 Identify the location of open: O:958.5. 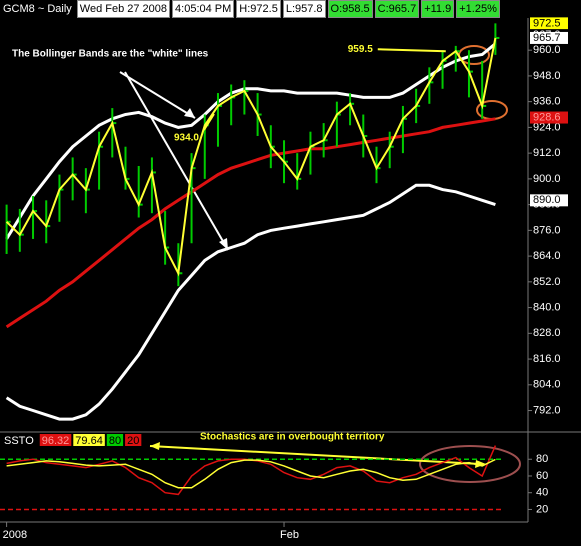
(350, 9).